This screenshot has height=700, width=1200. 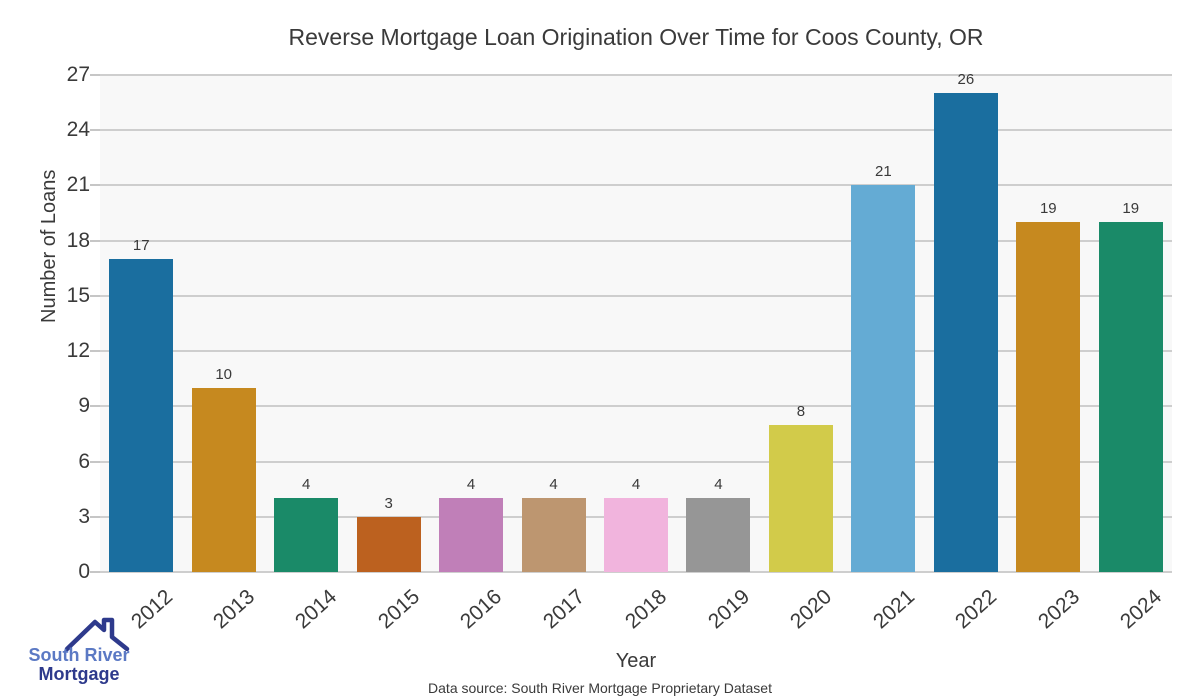 I want to click on bar-2024, so click(x=1130, y=397).